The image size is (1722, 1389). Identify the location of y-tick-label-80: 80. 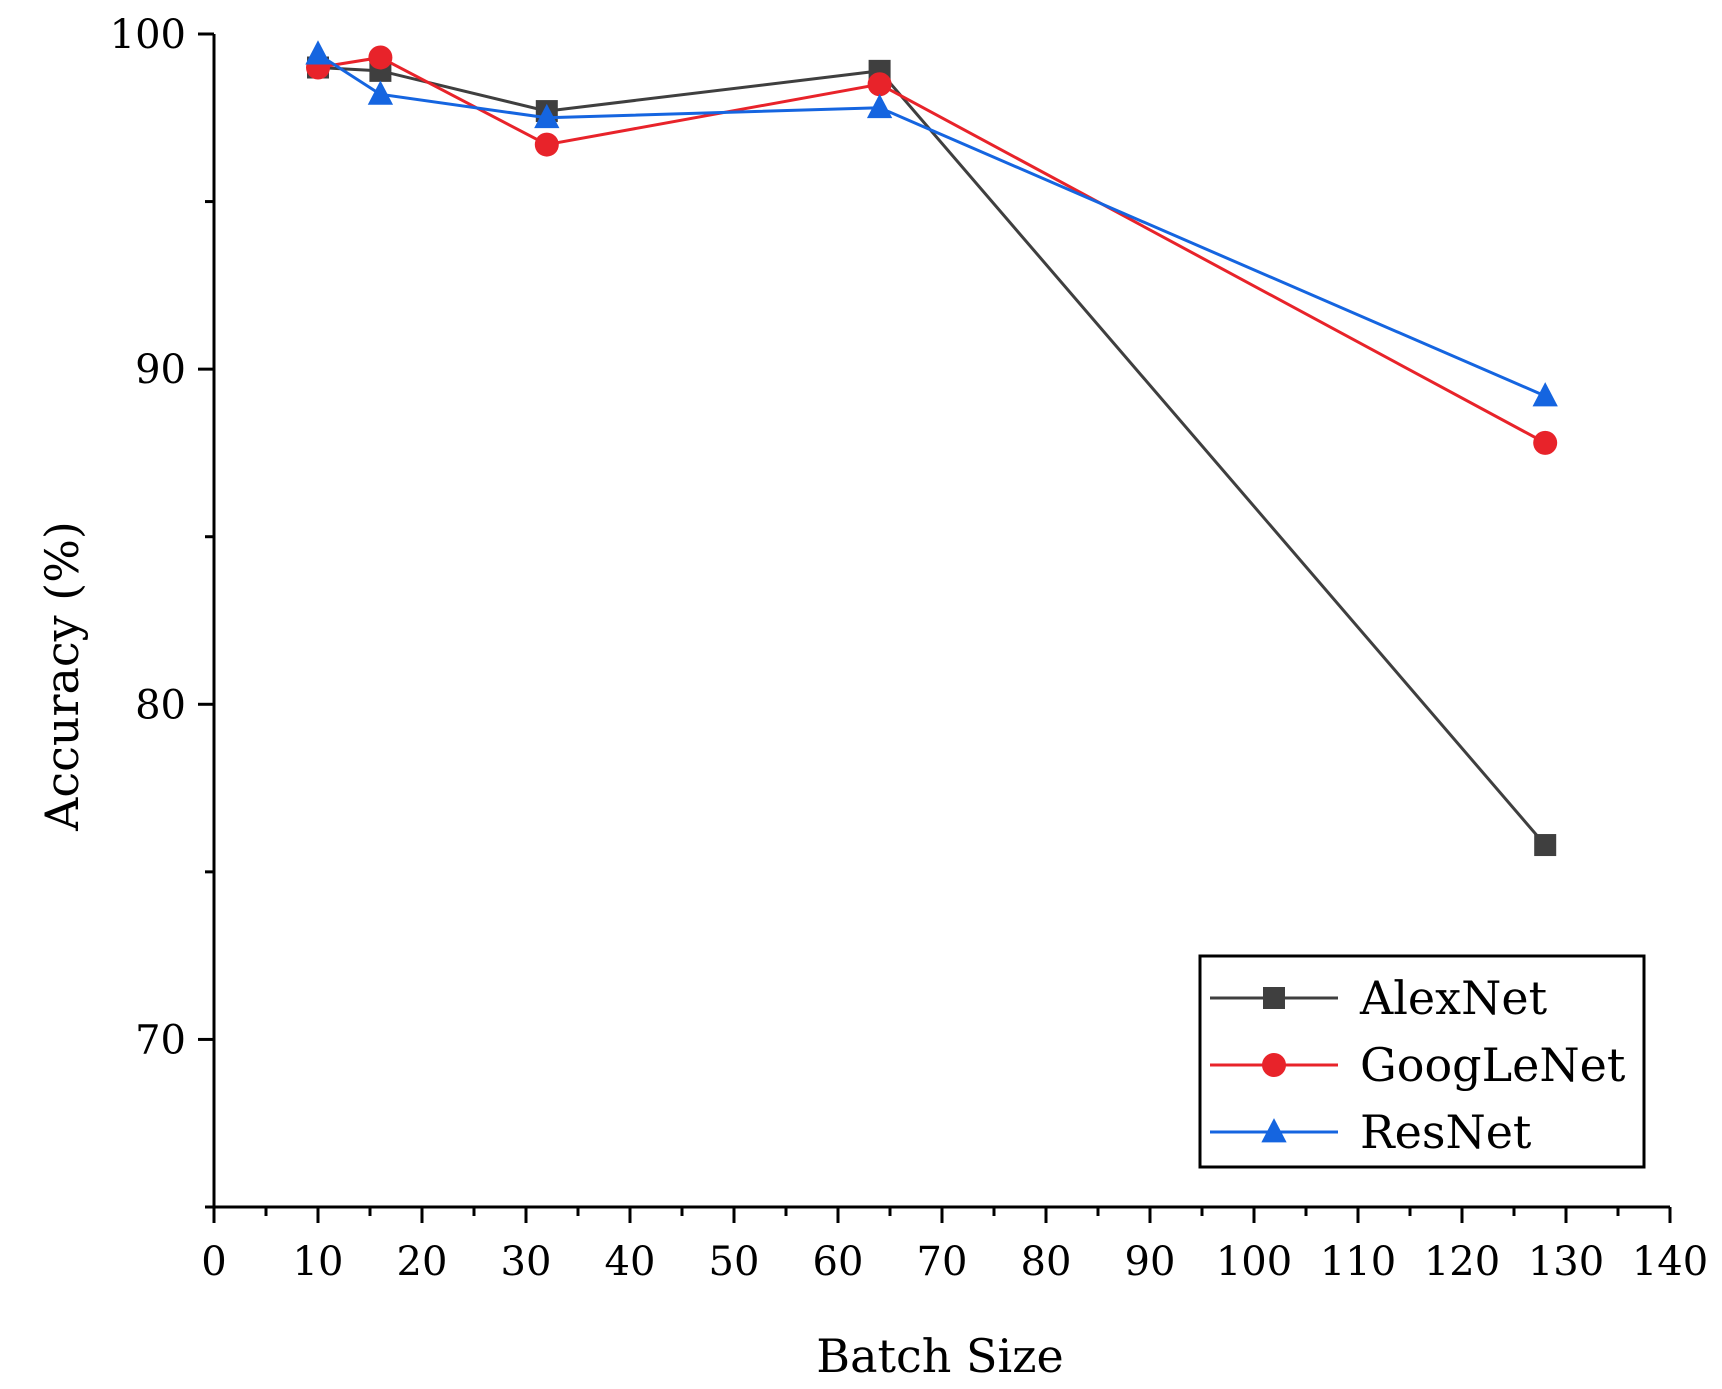
(160, 705).